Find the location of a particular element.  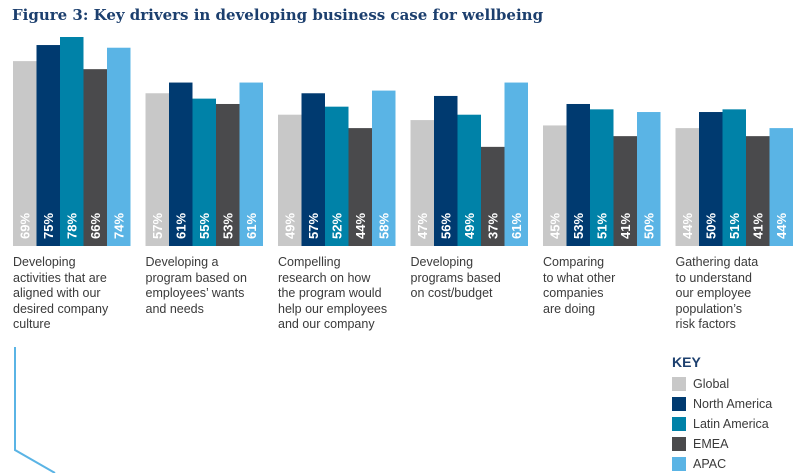

data-label-global-5: 44% is located at coordinates (687, 226).